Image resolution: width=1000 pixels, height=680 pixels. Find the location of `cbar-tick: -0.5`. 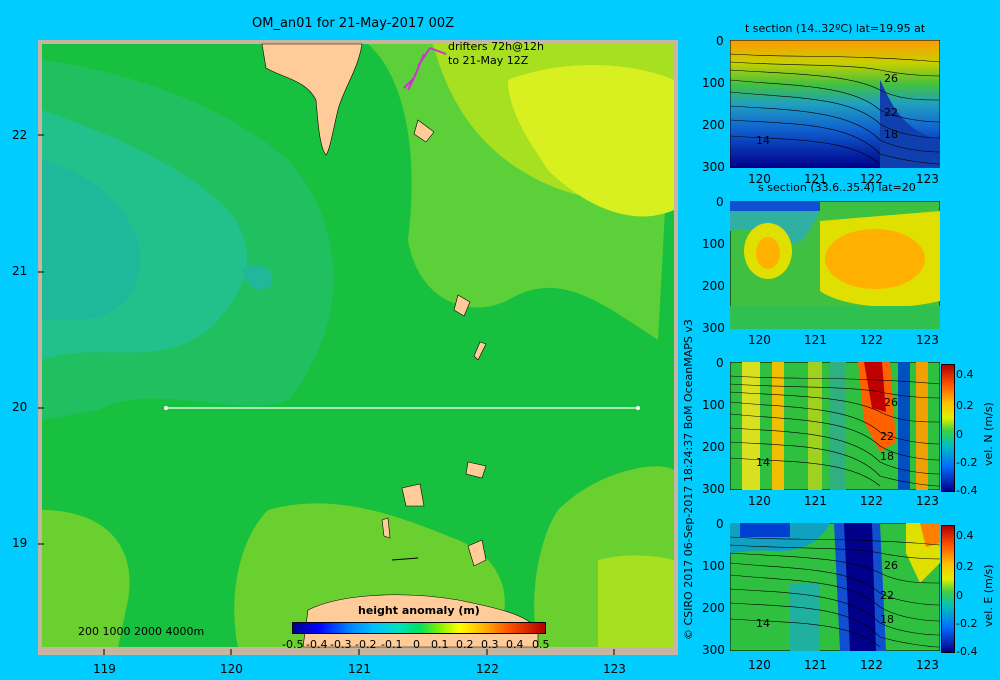

cbar-tick: -0.5 is located at coordinates (293, 644).